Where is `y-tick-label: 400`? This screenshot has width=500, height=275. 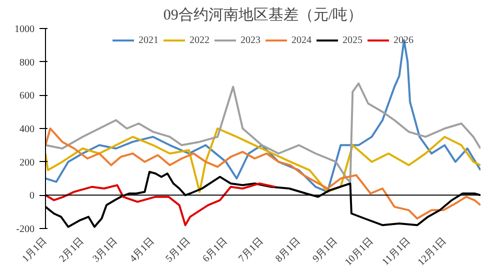
y-tick-label: 400 is located at coordinates (27, 129).